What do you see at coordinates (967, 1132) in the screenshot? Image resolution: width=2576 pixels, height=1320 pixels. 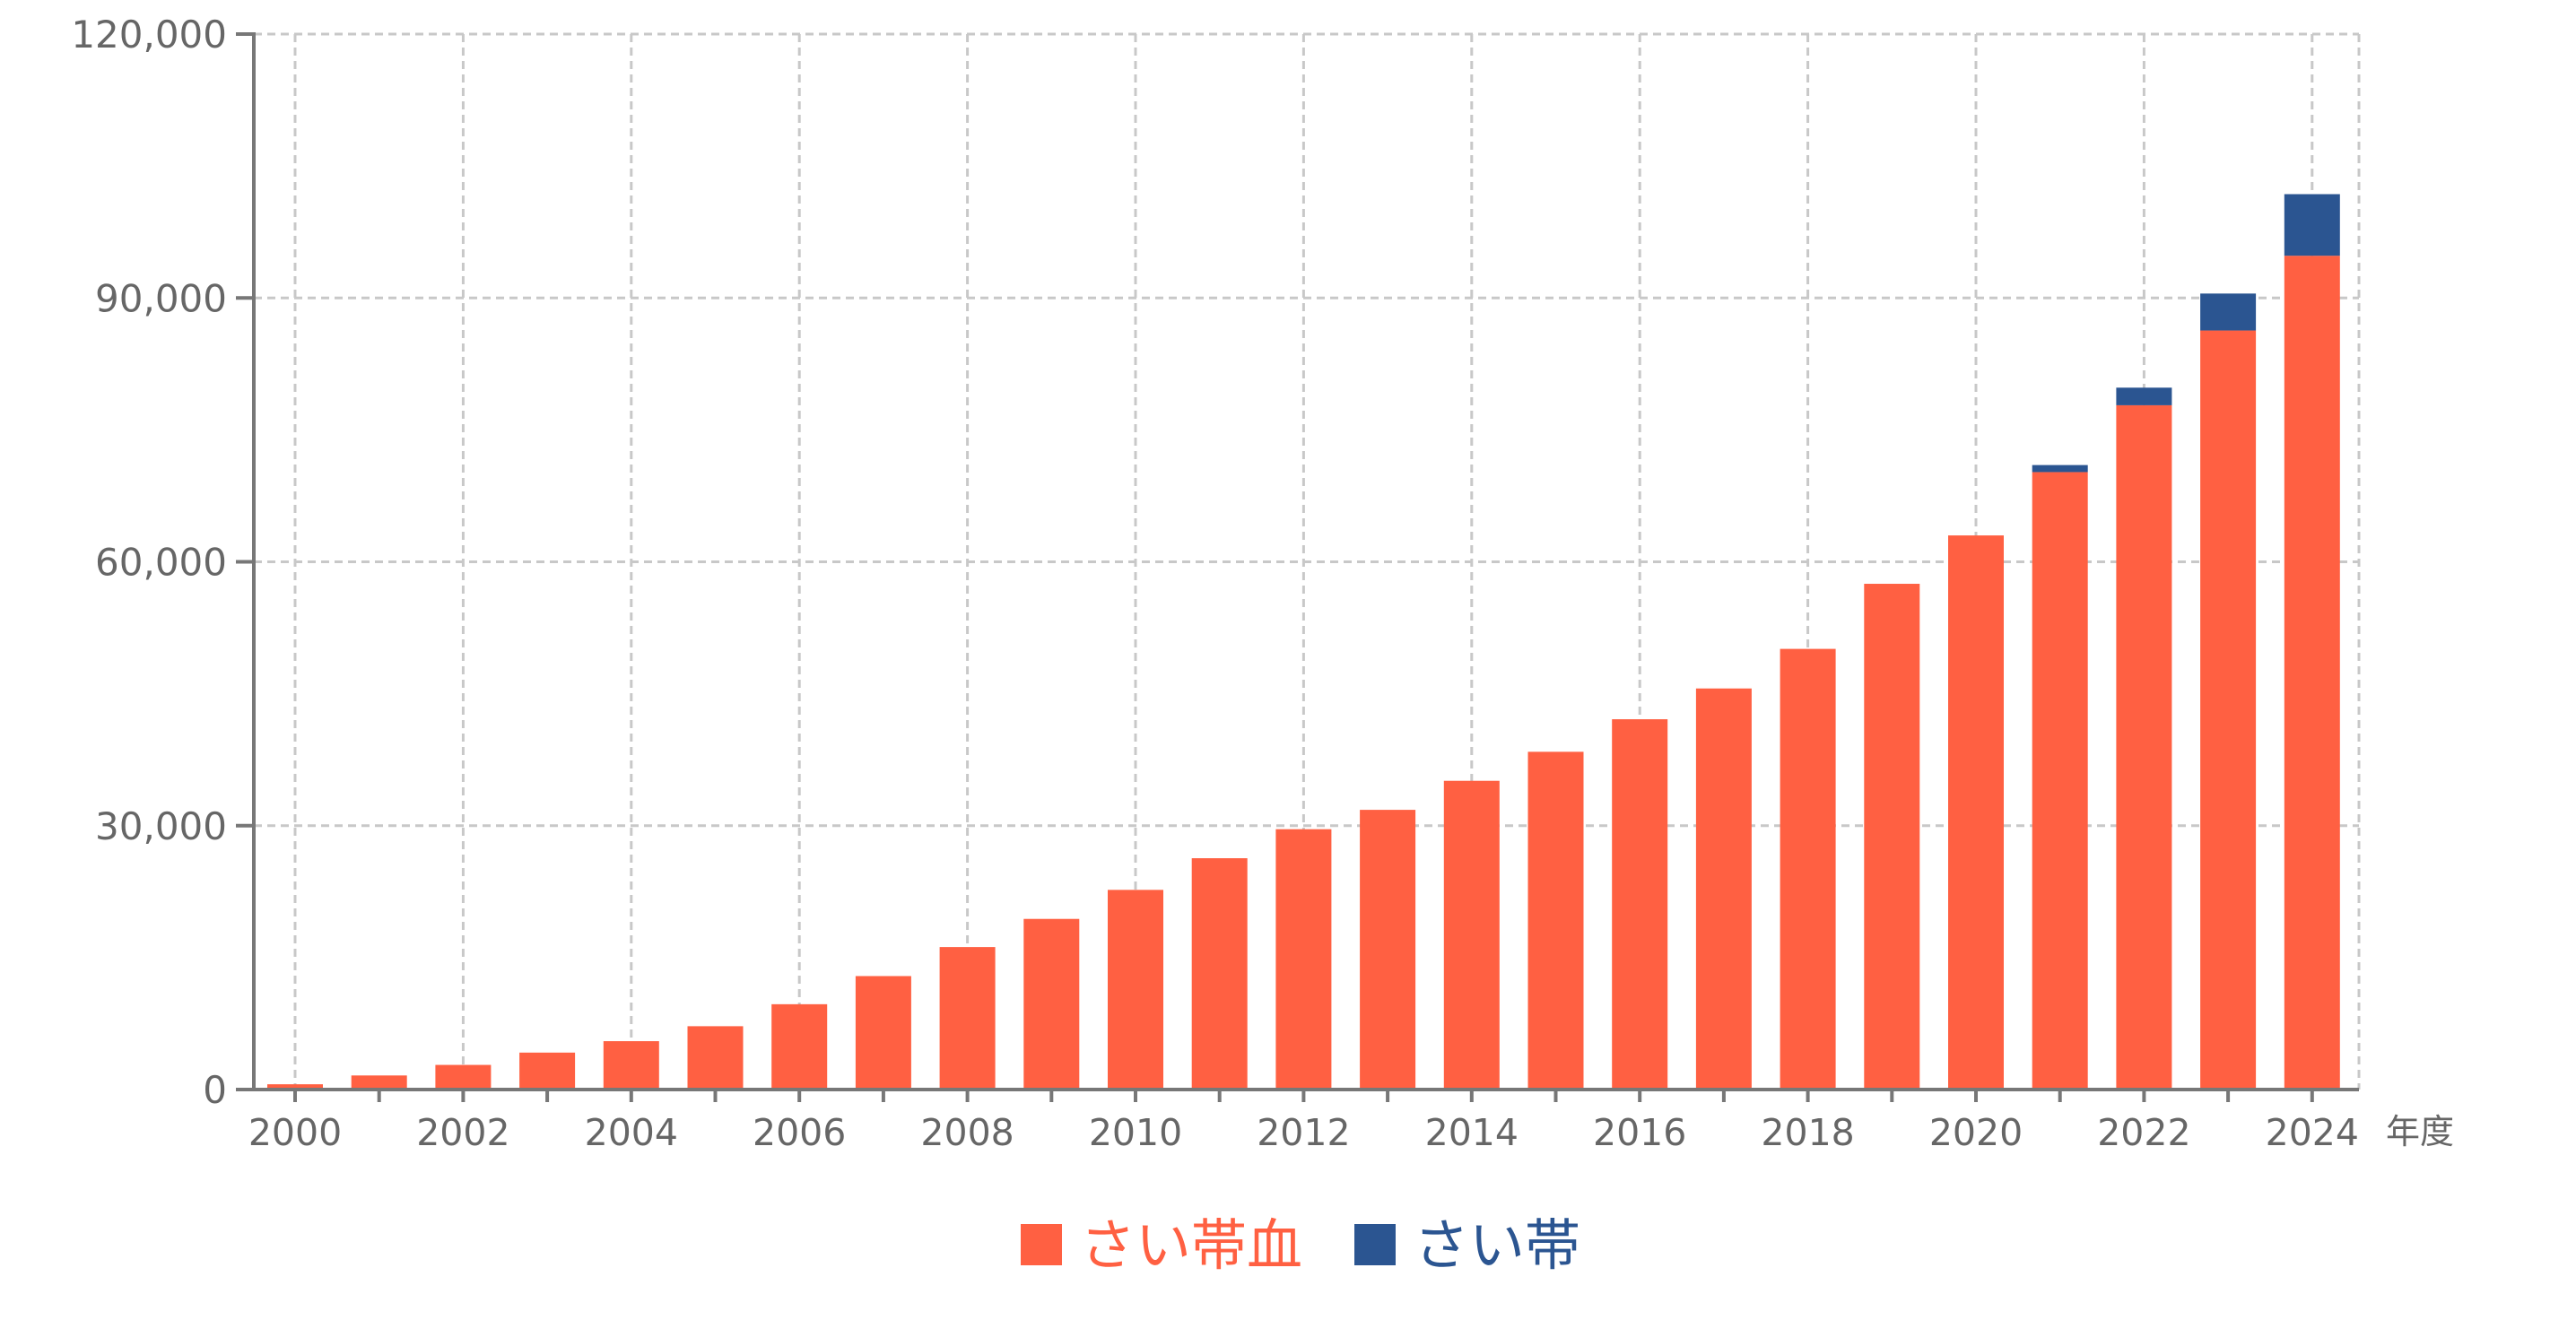 I see `x-tick-label: 2008` at bounding box center [967, 1132].